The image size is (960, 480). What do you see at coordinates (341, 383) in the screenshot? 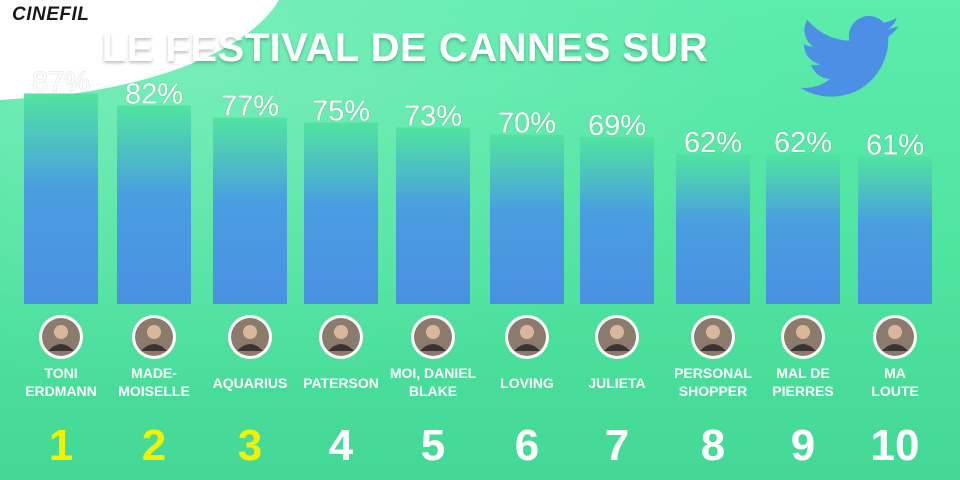
I see `category-label: PATERSON` at bounding box center [341, 383].